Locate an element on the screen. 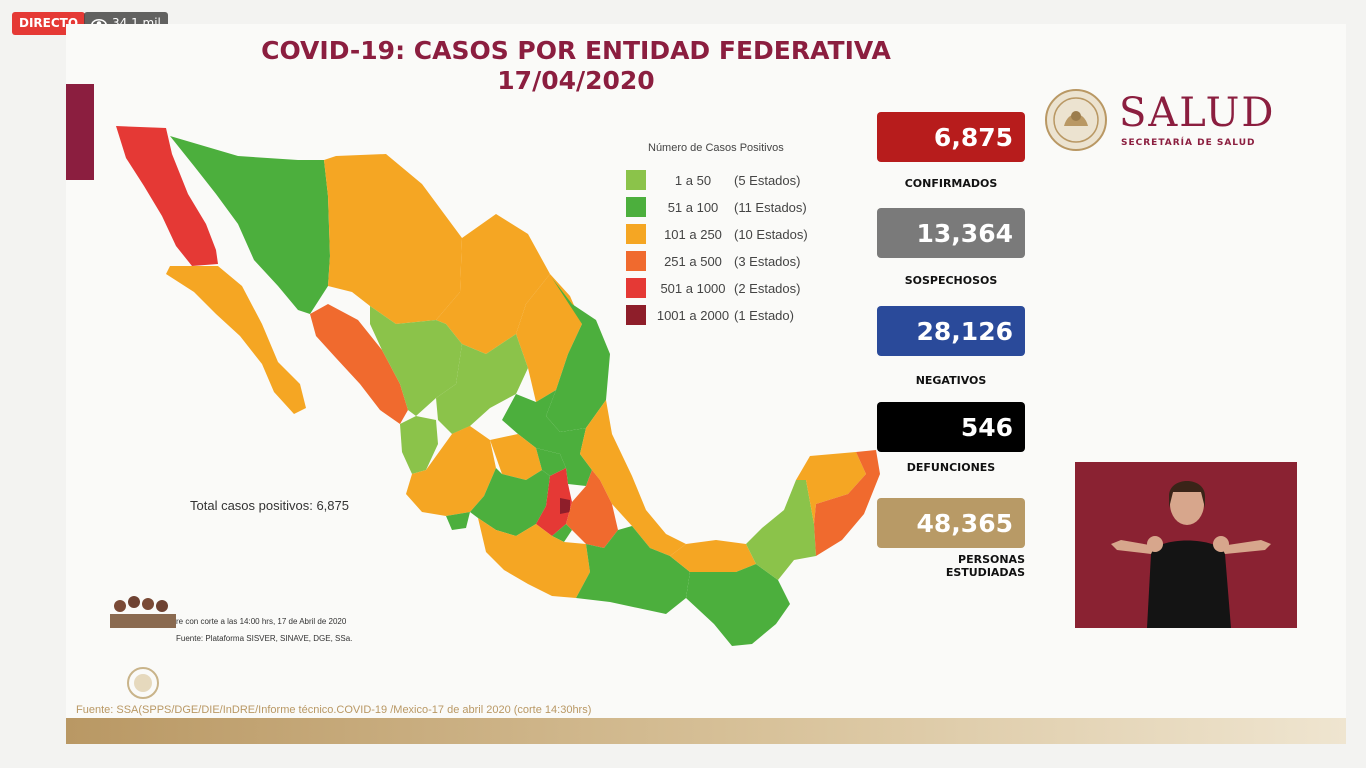 This screenshot has height=768, width=1366. state-quintana-roo is located at coordinates (847, 503).